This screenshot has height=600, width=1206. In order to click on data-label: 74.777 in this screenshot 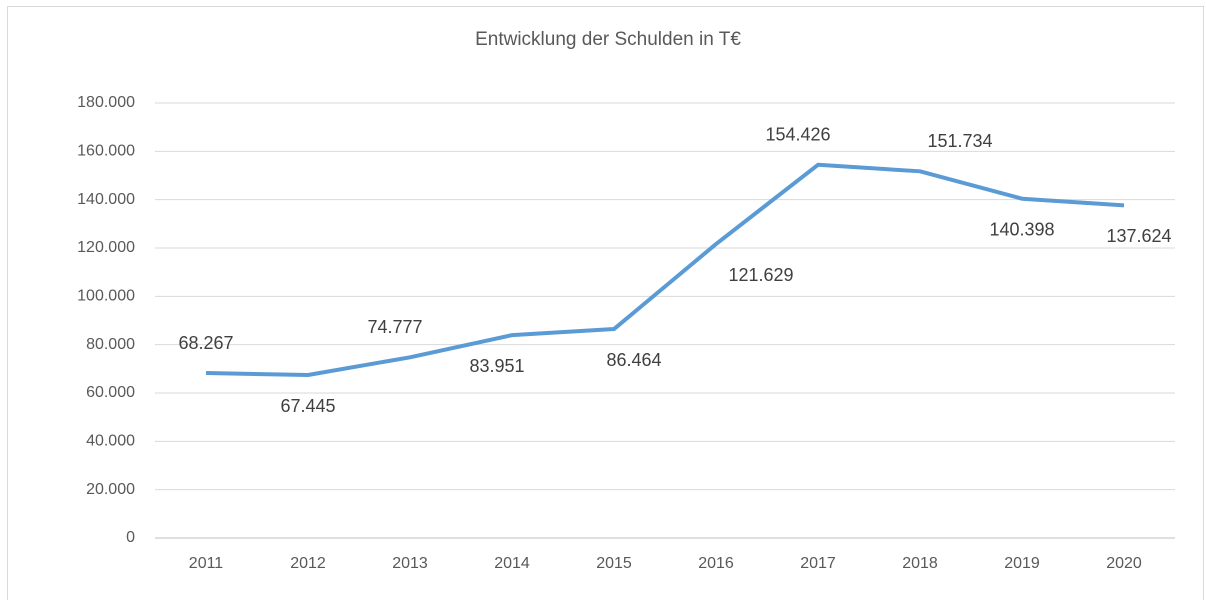, I will do `click(394, 327)`.